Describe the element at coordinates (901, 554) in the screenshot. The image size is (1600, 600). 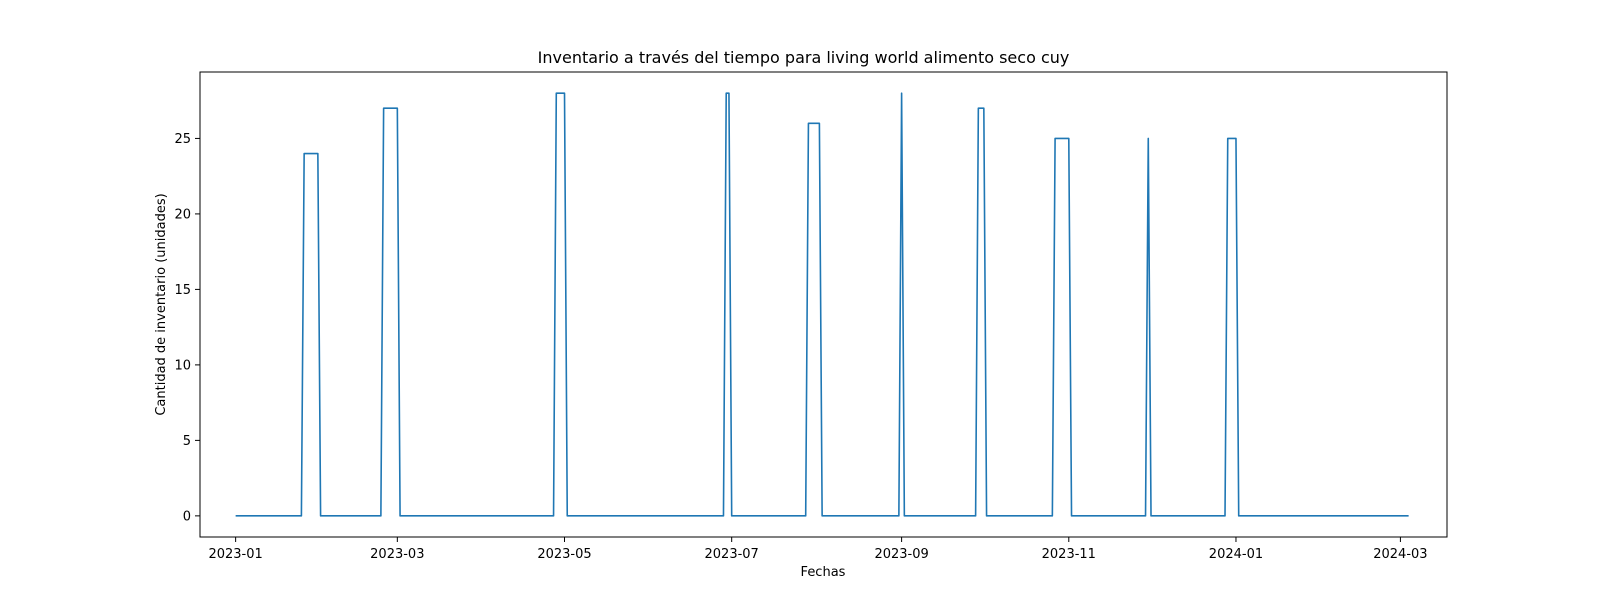
I see `x-tick-label: 2023-09` at that location.